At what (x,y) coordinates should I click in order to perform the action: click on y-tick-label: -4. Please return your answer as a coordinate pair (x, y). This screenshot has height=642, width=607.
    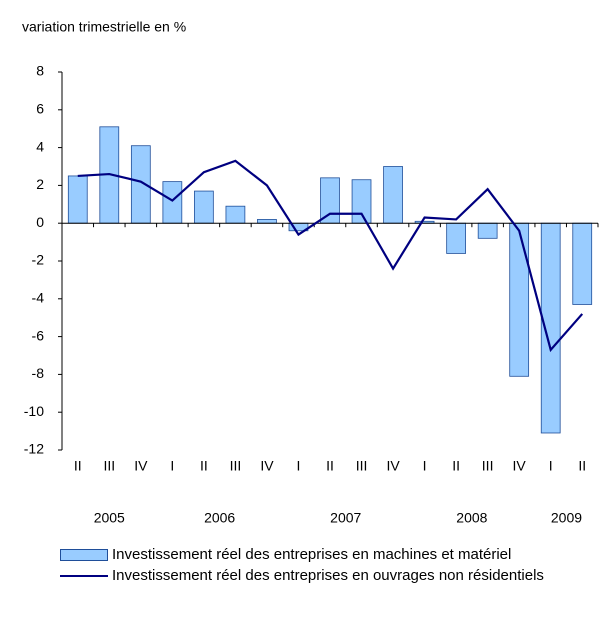
    Looking at the image, I should click on (38, 298).